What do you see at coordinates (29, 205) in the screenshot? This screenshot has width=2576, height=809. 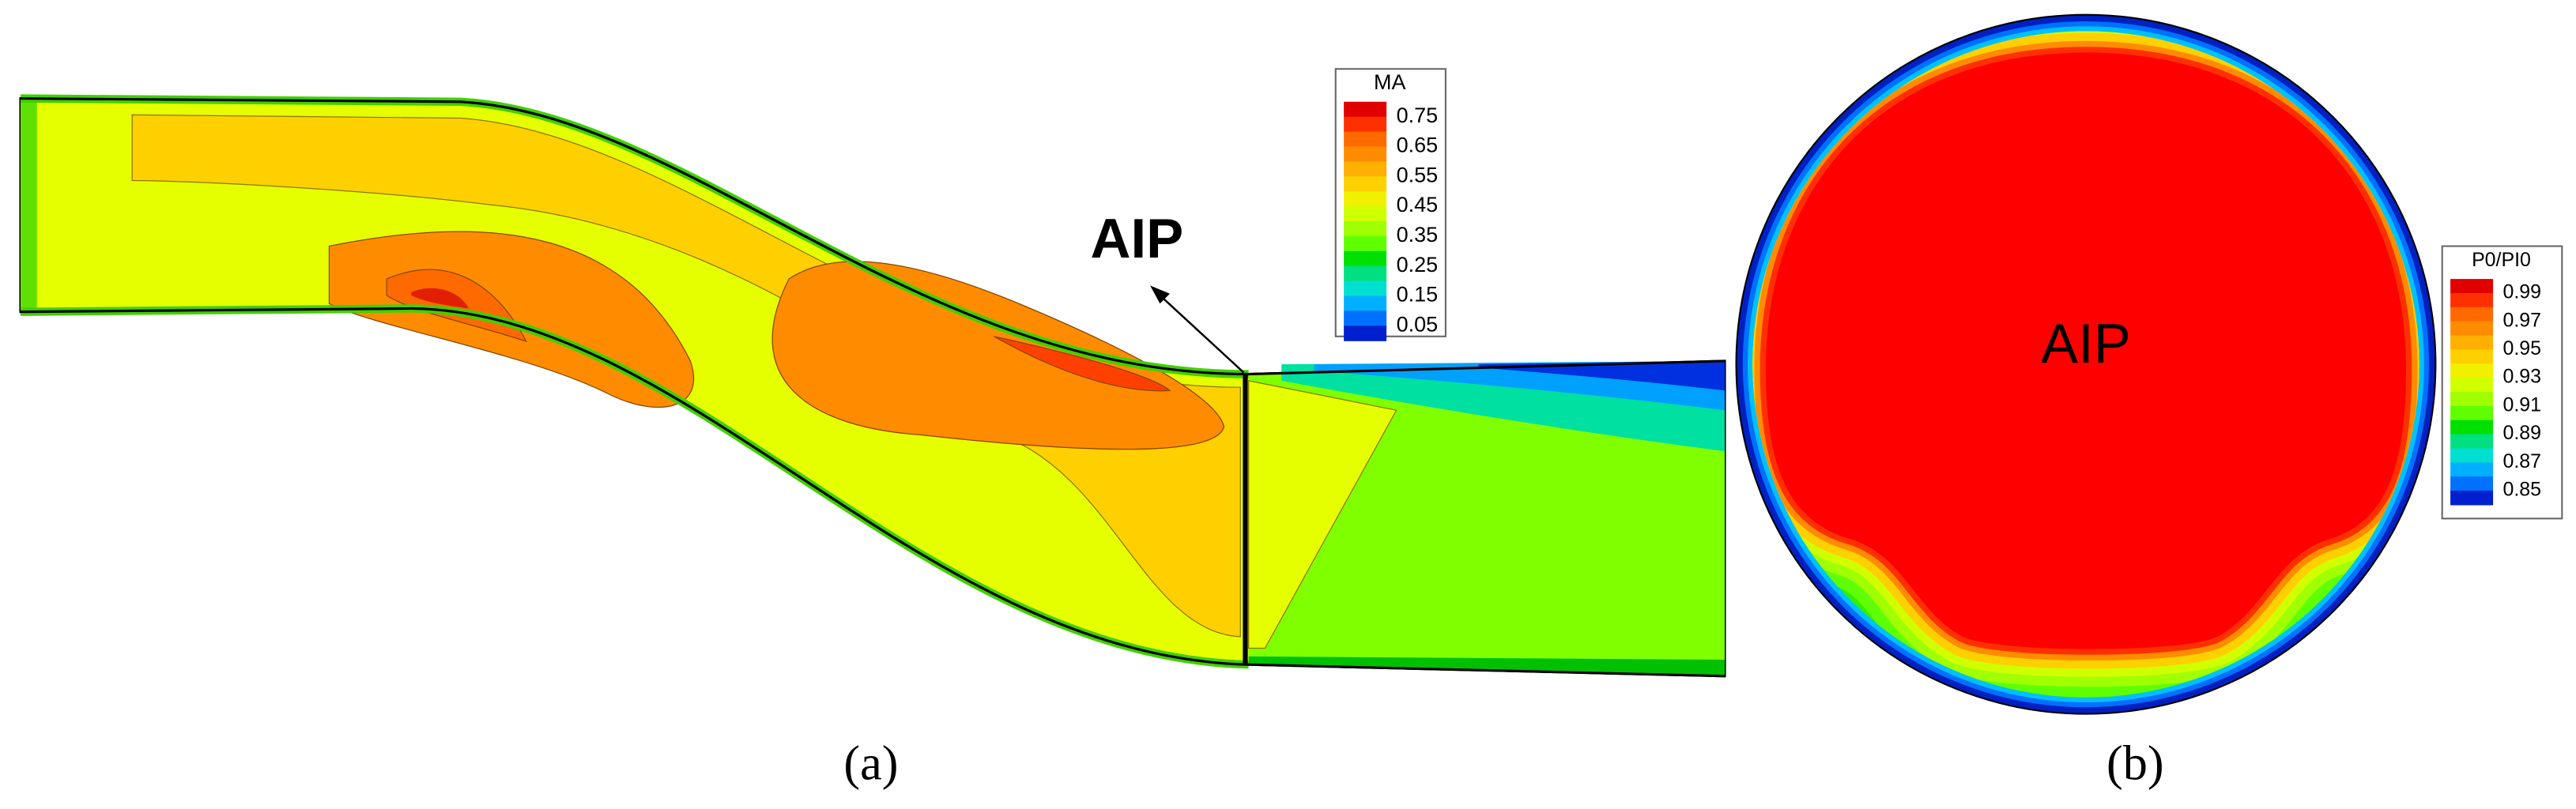 I see `inlet-region` at bounding box center [29, 205].